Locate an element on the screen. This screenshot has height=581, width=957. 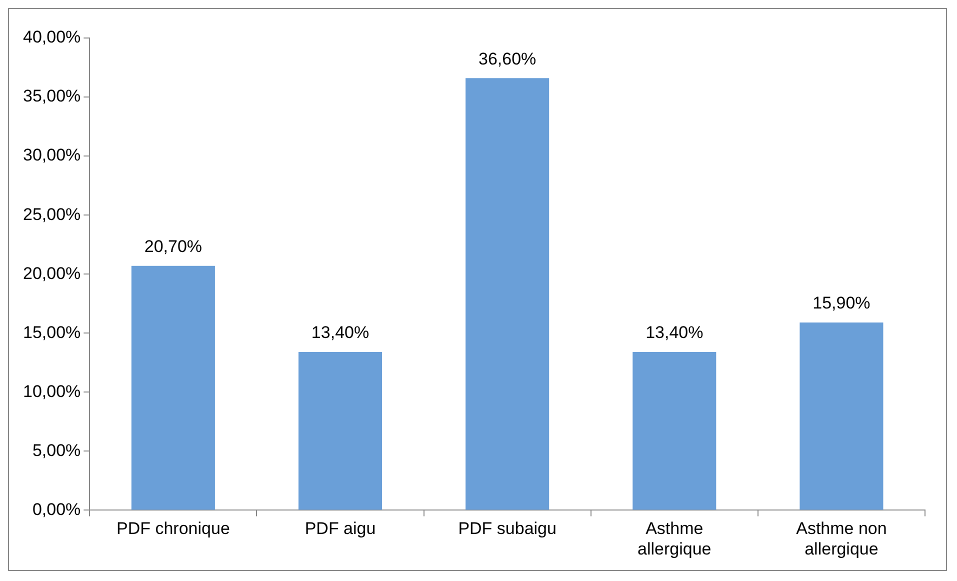
y-tick-label: 30,00% is located at coordinates (51, 155).